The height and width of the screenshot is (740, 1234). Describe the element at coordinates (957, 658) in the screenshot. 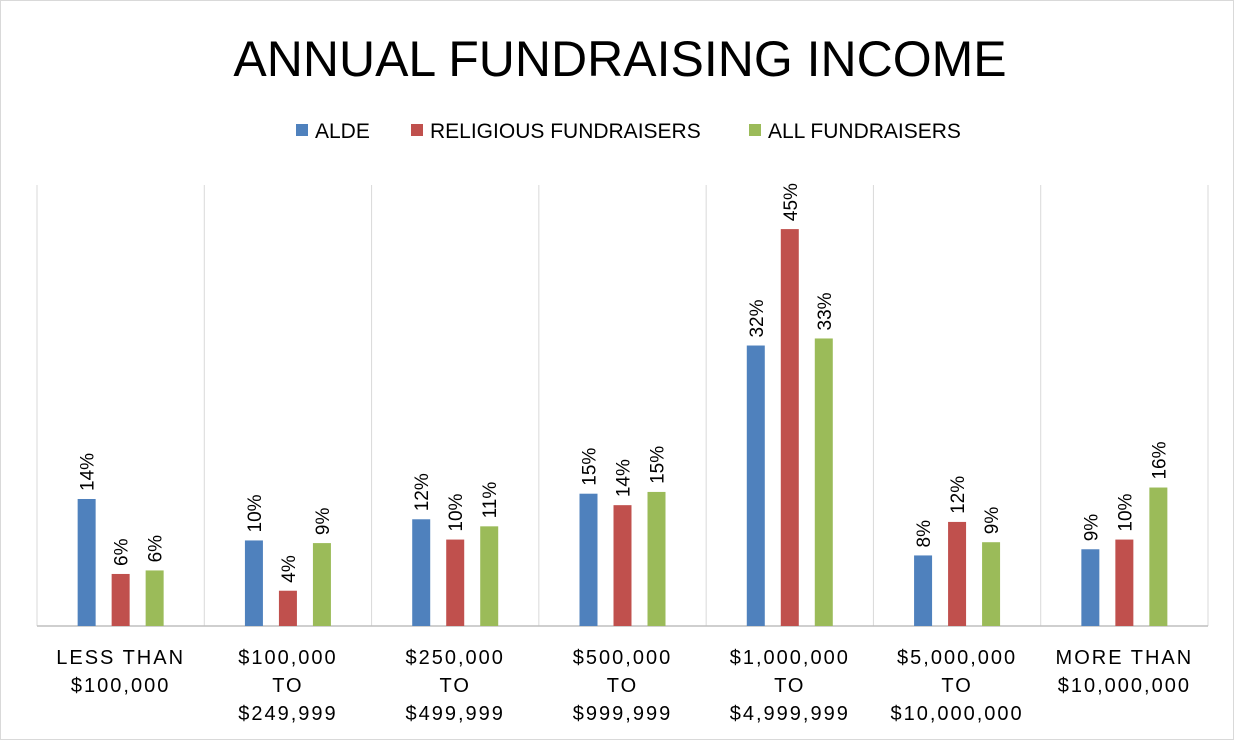

I see `x-tick-label: $5,000,000` at that location.